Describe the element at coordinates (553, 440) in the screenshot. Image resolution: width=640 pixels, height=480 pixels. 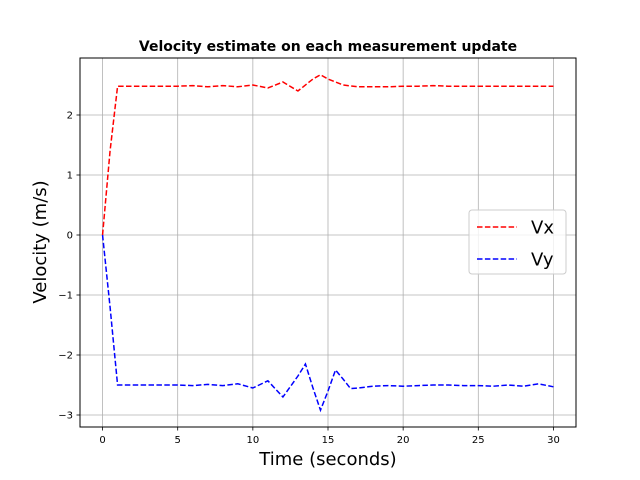
I see `x-tick-label: 30` at that location.